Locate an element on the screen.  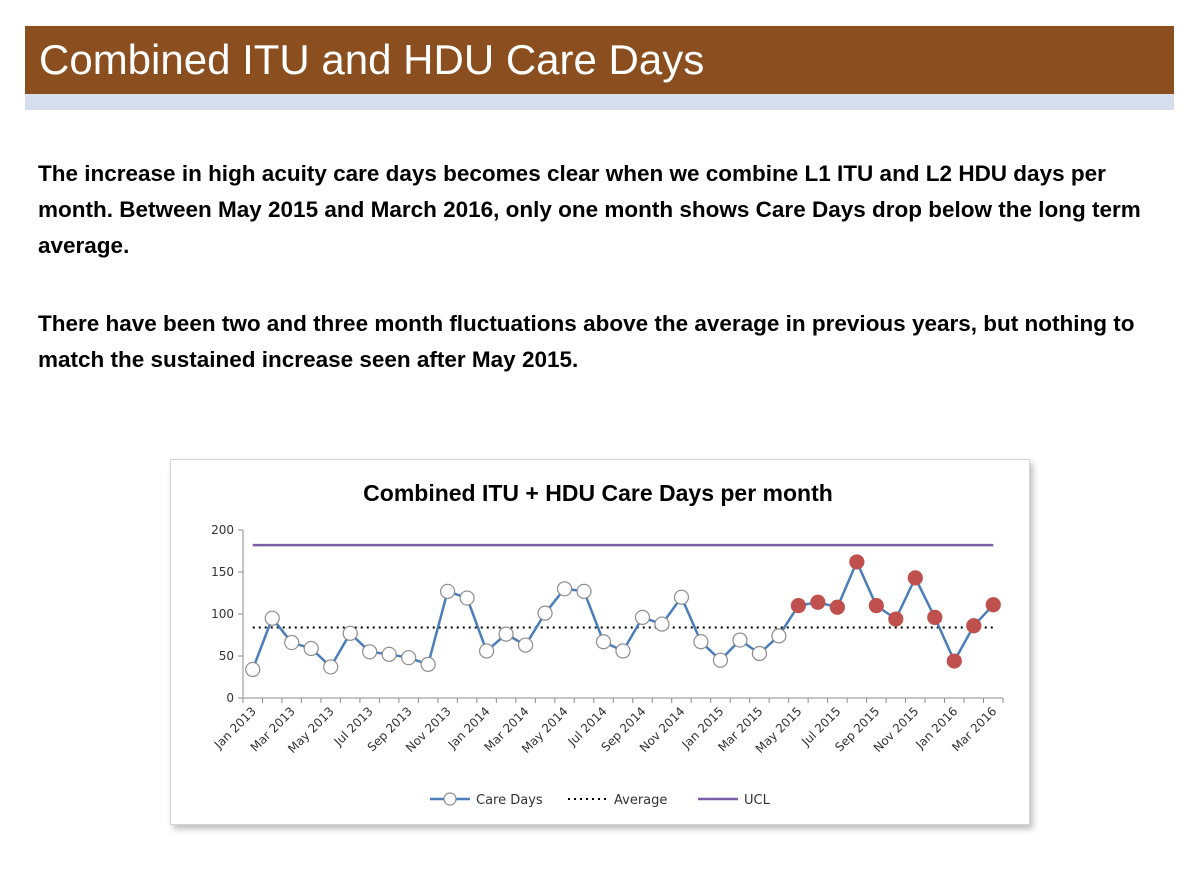
legend-ucl-label: UCL is located at coordinates (757, 800).